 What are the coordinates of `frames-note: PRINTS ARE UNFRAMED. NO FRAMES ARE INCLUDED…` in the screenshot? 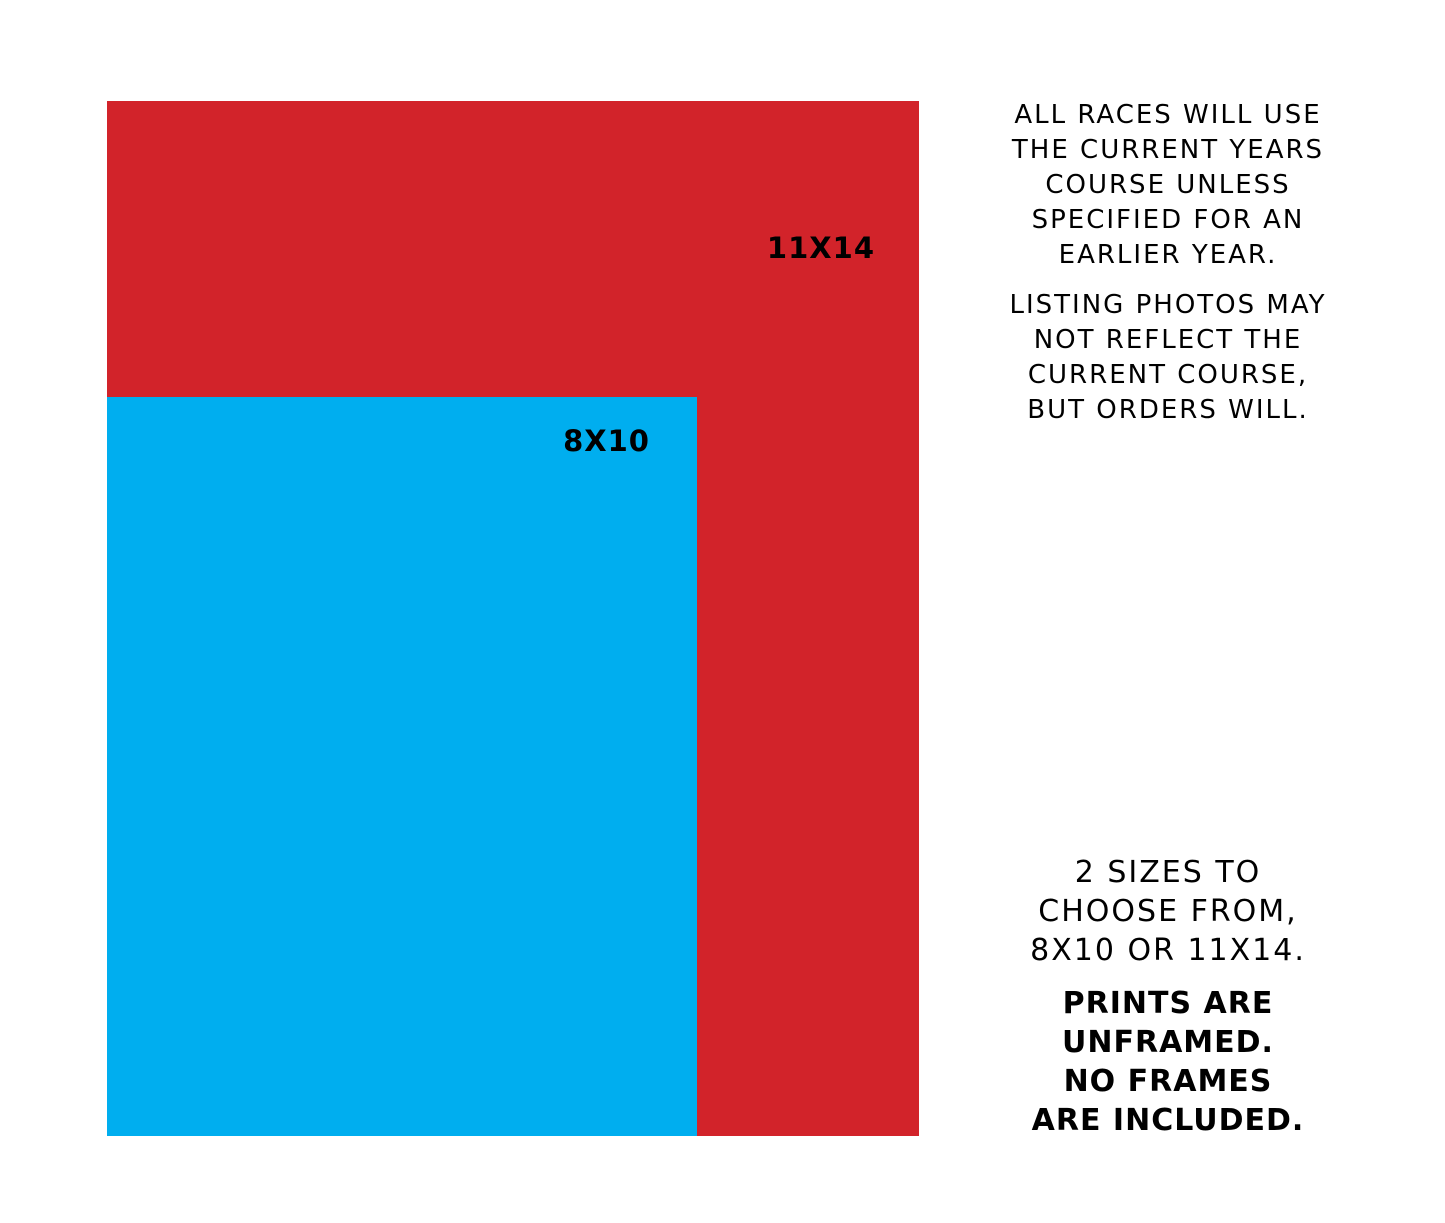 It's located at (1168, 1062).